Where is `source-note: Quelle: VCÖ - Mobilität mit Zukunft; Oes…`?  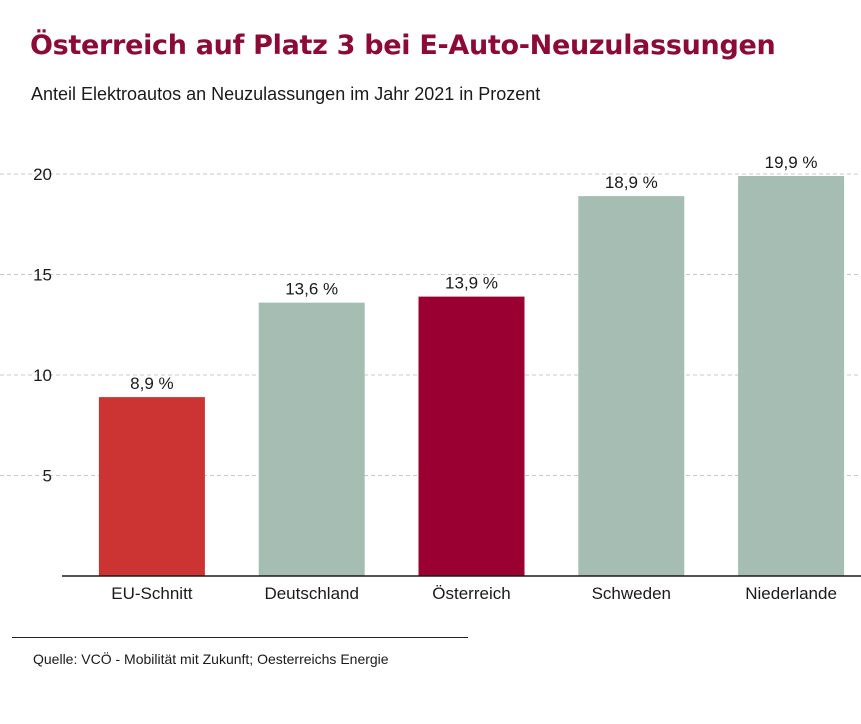 source-note: Quelle: VCÖ - Mobilität mit Zukunft; Oes… is located at coordinates (211, 659).